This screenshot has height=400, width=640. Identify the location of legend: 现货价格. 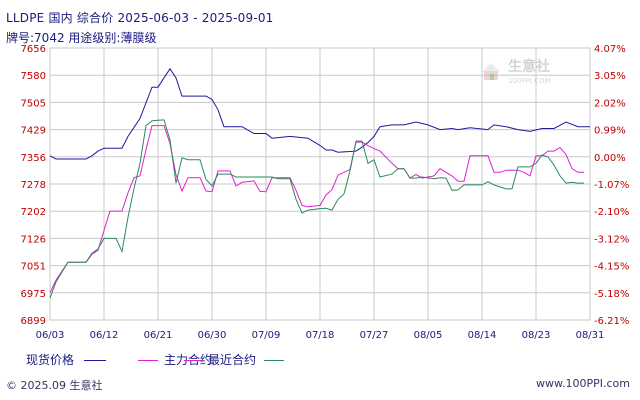
(69, 359).